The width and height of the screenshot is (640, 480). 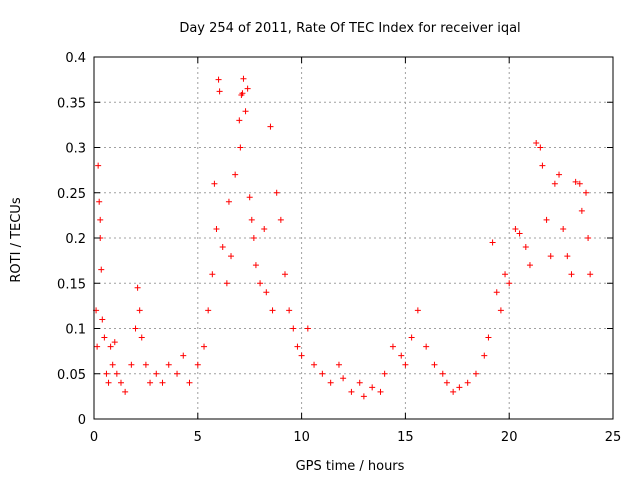 I want to click on y-tick-label: 0.15, so click(x=71, y=284).